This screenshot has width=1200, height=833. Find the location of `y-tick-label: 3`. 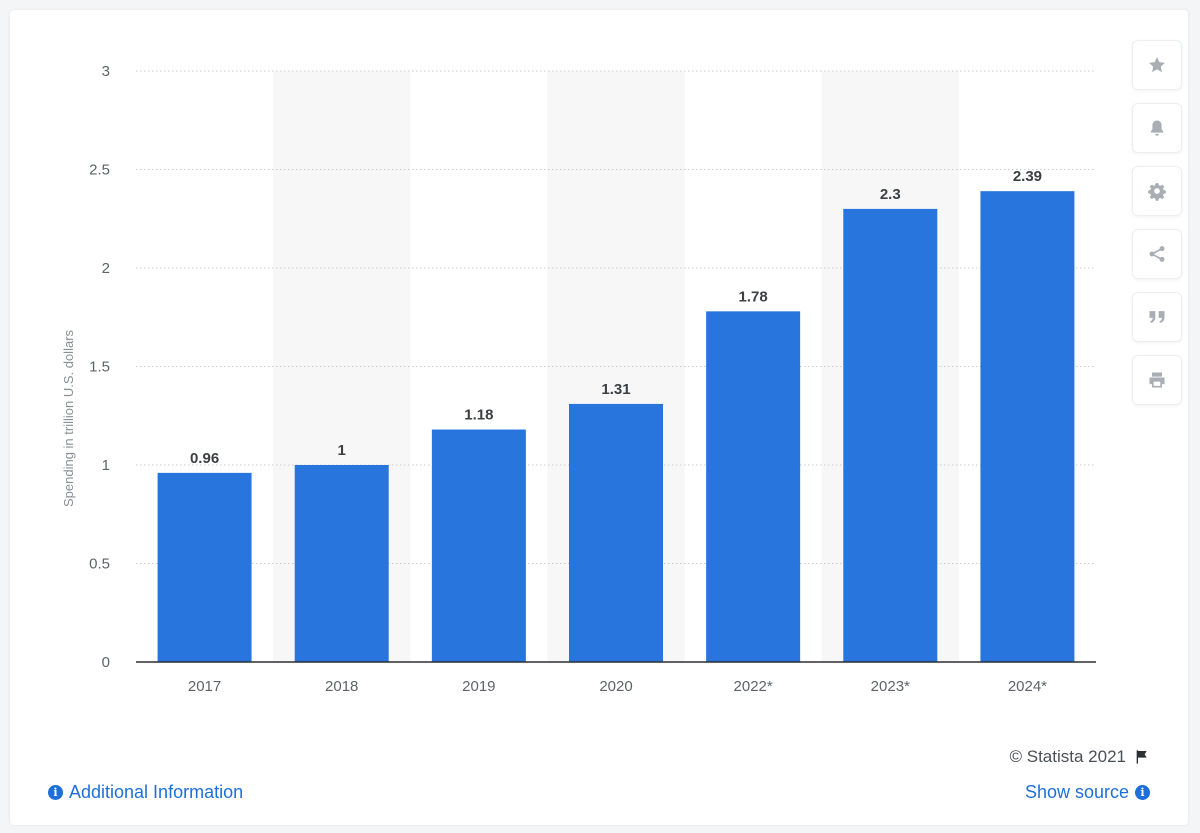

y-tick-label: 3 is located at coordinates (106, 71).